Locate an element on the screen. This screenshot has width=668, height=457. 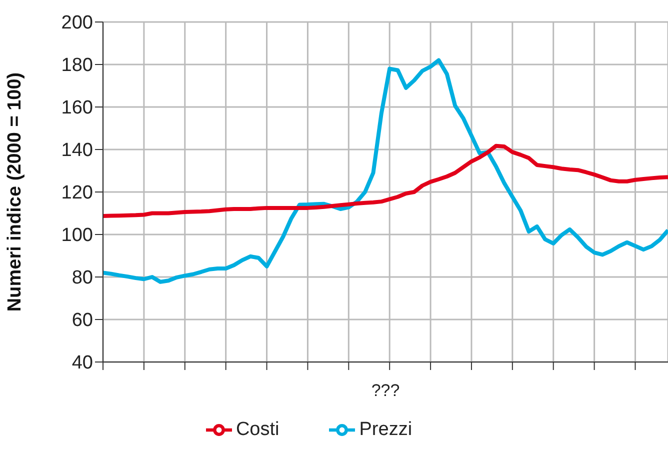
y-tick-label: 40 is located at coordinates (82, 363).